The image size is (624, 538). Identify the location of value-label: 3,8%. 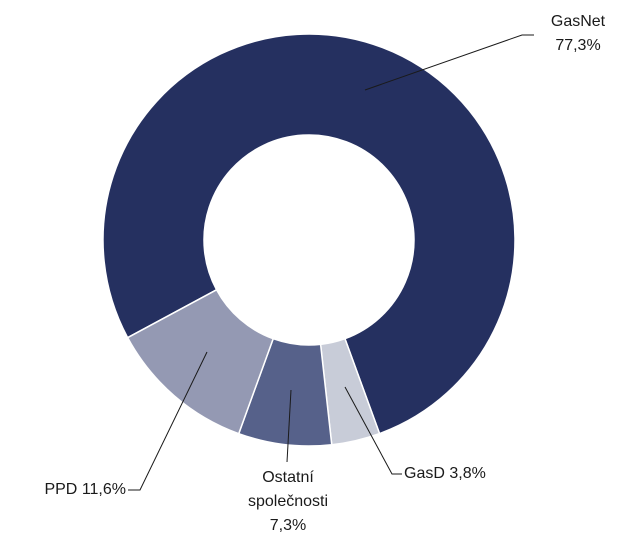
(467, 473).